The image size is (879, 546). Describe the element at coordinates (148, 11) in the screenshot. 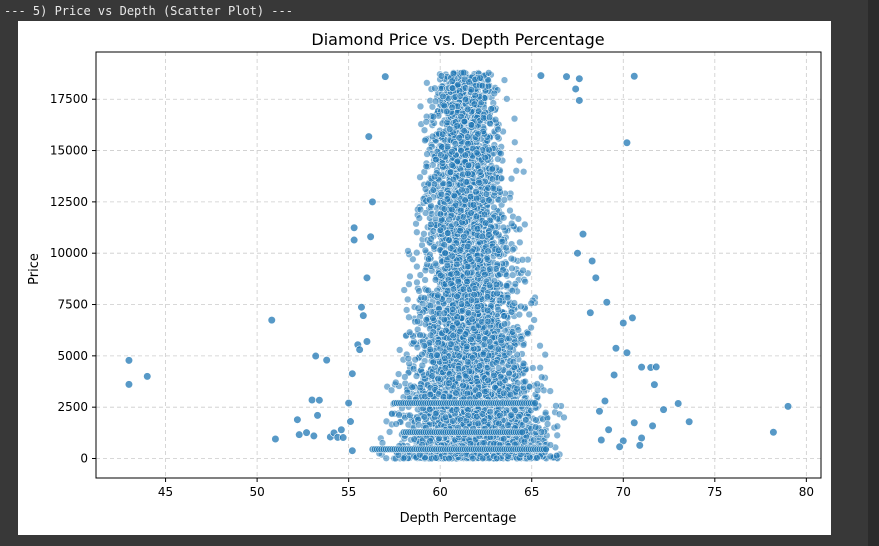

I see `cell-output-header: --- 5) Price vs Depth (Scatter Plot) ---` at that location.